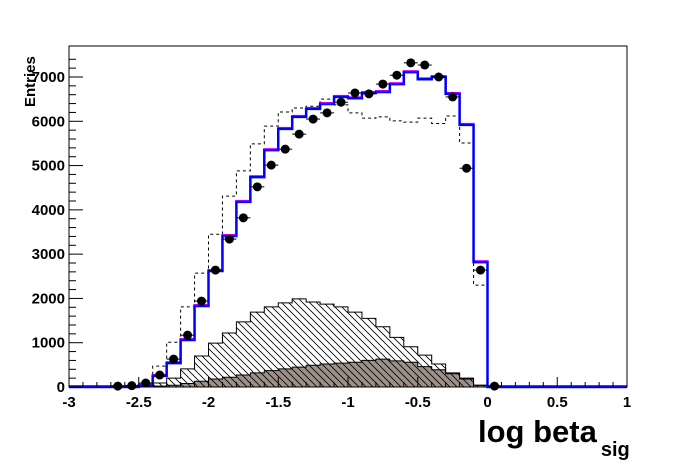 The image size is (696, 472). What do you see at coordinates (48, 298) in the screenshot?
I see `y-tick-label: 2000` at bounding box center [48, 298].